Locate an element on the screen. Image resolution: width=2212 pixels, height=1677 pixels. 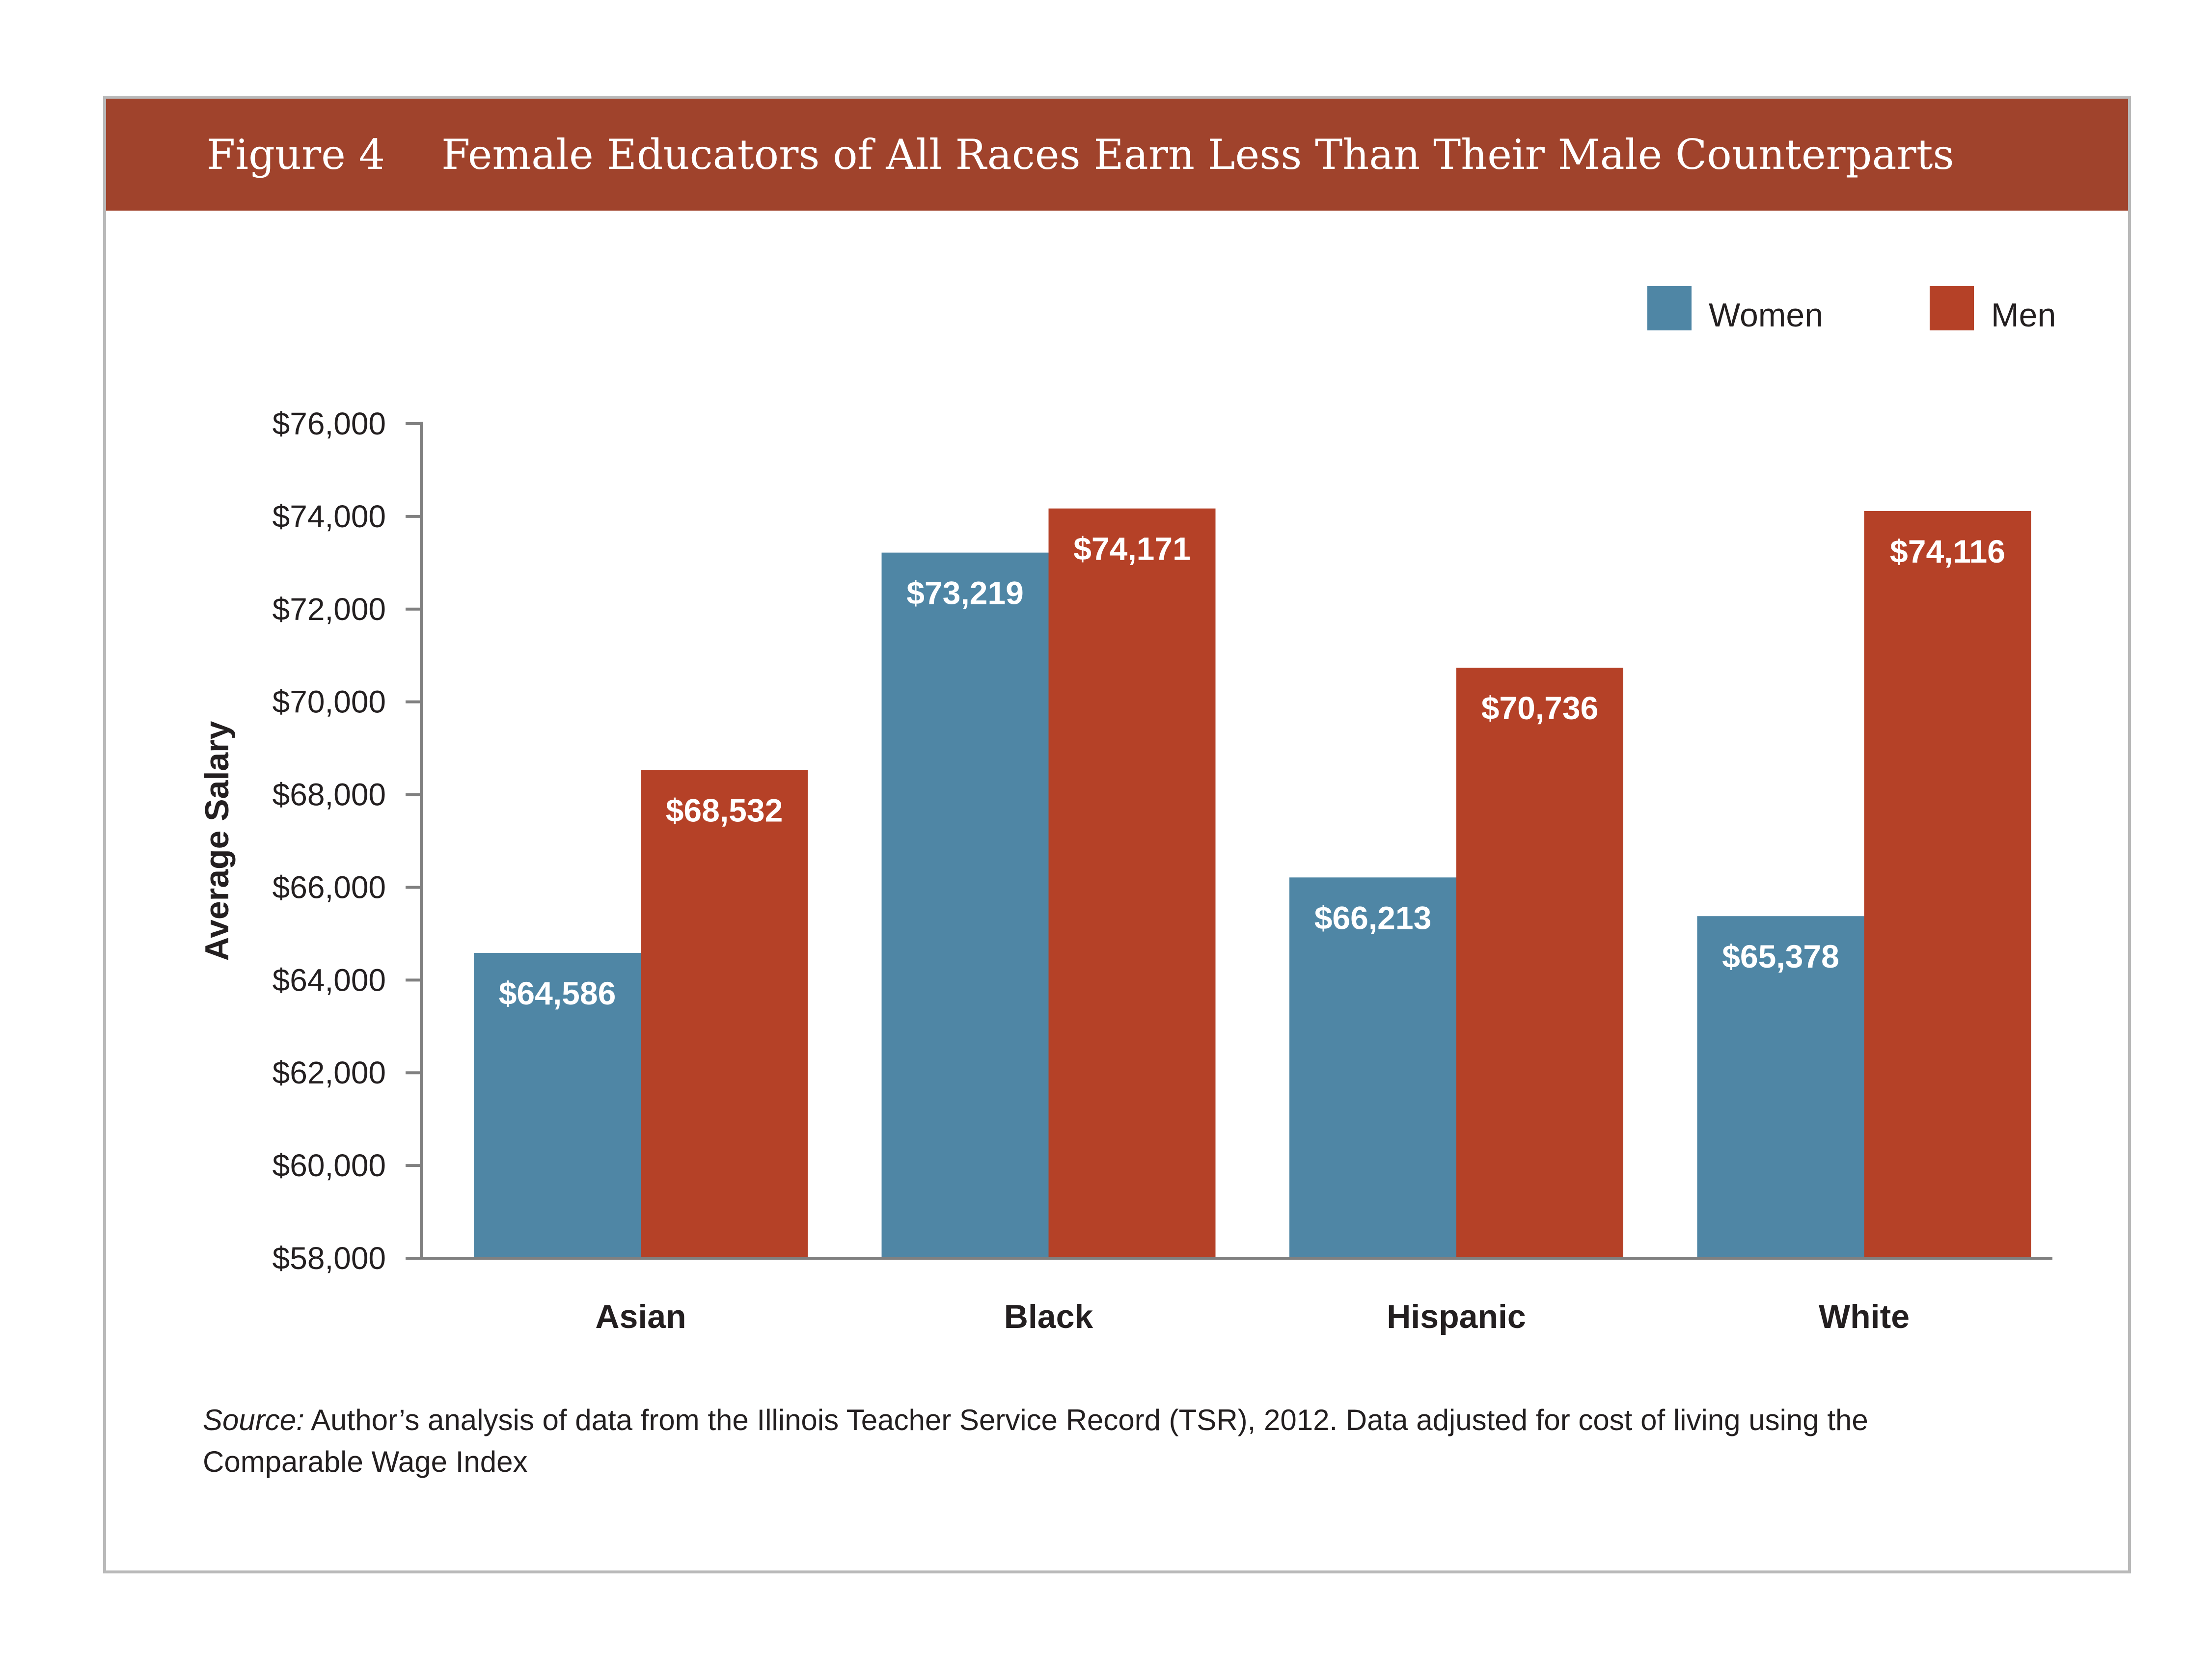
data-label: $70,736 is located at coordinates (1540, 708).